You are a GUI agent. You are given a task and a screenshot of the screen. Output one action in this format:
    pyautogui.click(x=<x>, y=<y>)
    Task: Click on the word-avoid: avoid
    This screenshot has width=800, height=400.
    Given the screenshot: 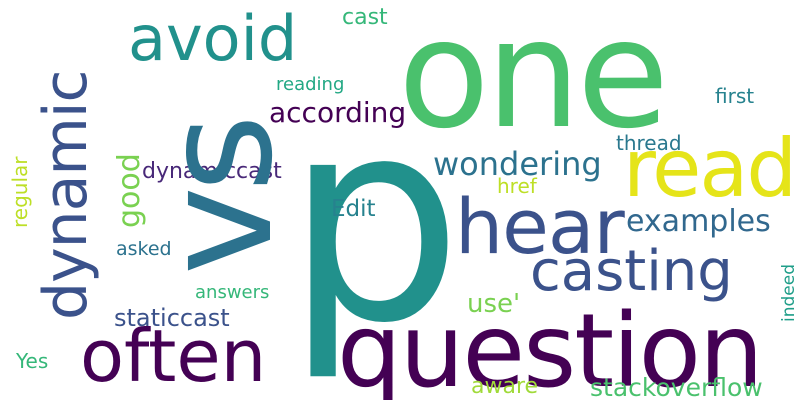 What is the action you would take?
    pyautogui.click(x=212, y=38)
    